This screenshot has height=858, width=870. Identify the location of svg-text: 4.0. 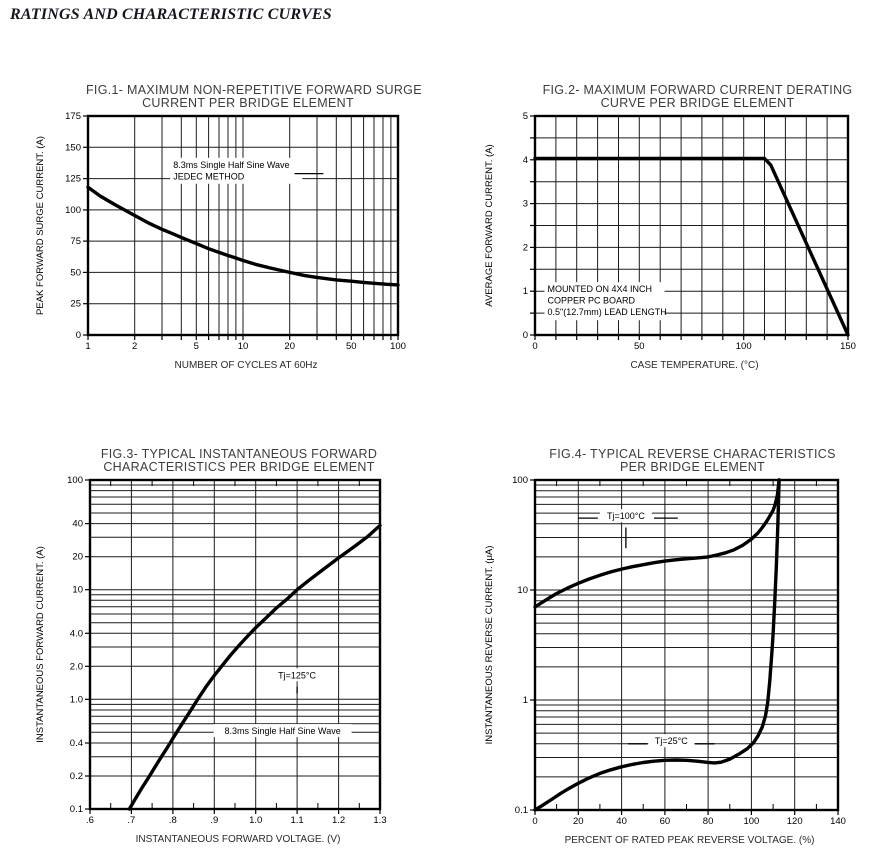
(76, 633).